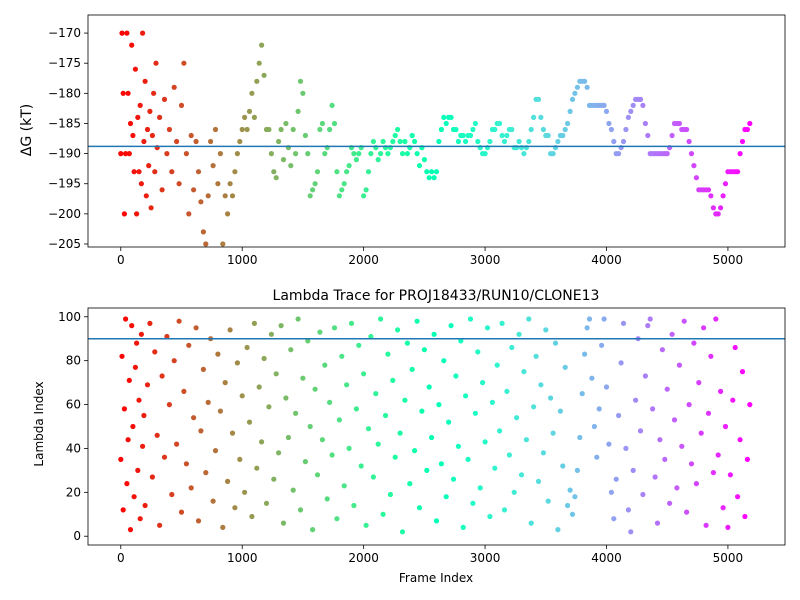 Image resolution: width=800 pixels, height=600 pixels. What do you see at coordinates (64, 93) in the screenshot?
I see `top-y-tick-label: −180` at bounding box center [64, 93].